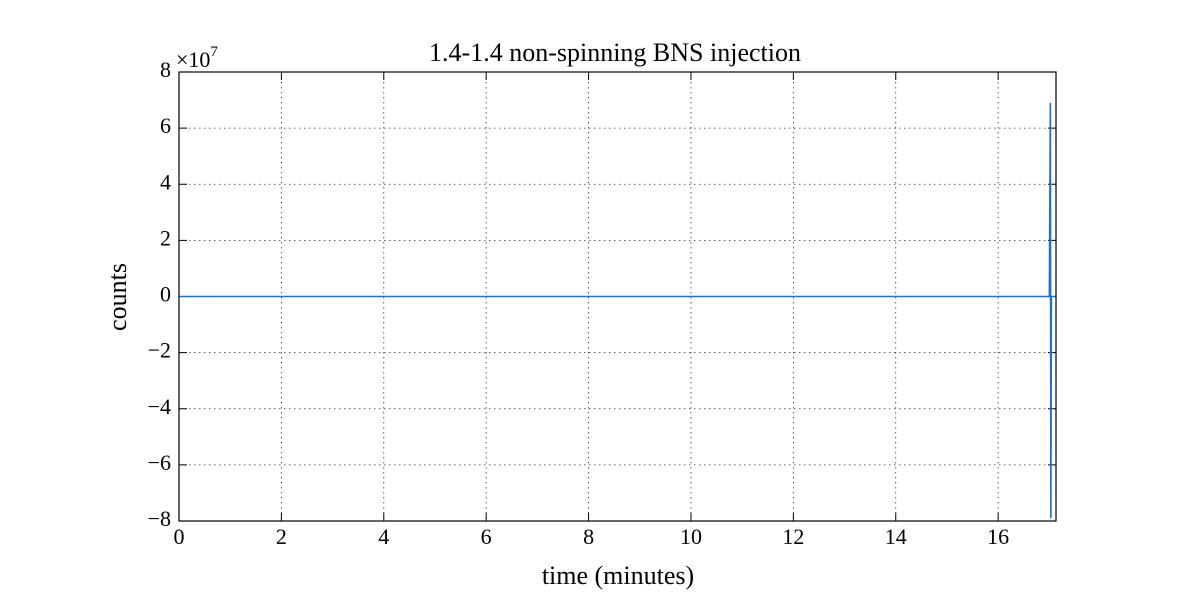 The width and height of the screenshot is (1200, 600). Describe the element at coordinates (179, 536) in the screenshot. I see `x-tick-label: 0` at that location.